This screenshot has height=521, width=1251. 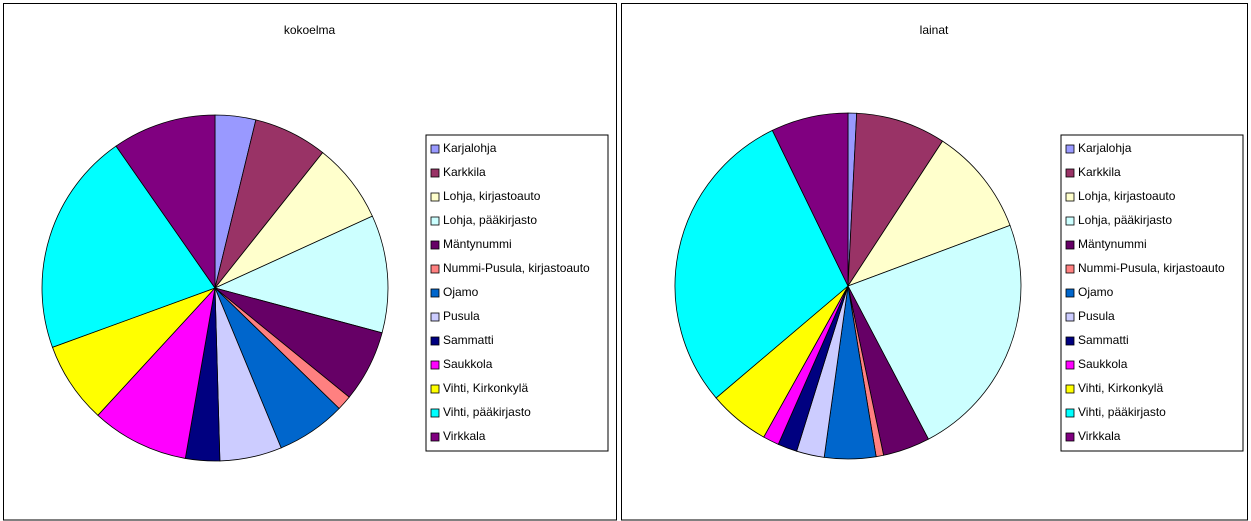 What do you see at coordinates (310, 30) in the screenshot?
I see `chart-title: kokoelma` at bounding box center [310, 30].